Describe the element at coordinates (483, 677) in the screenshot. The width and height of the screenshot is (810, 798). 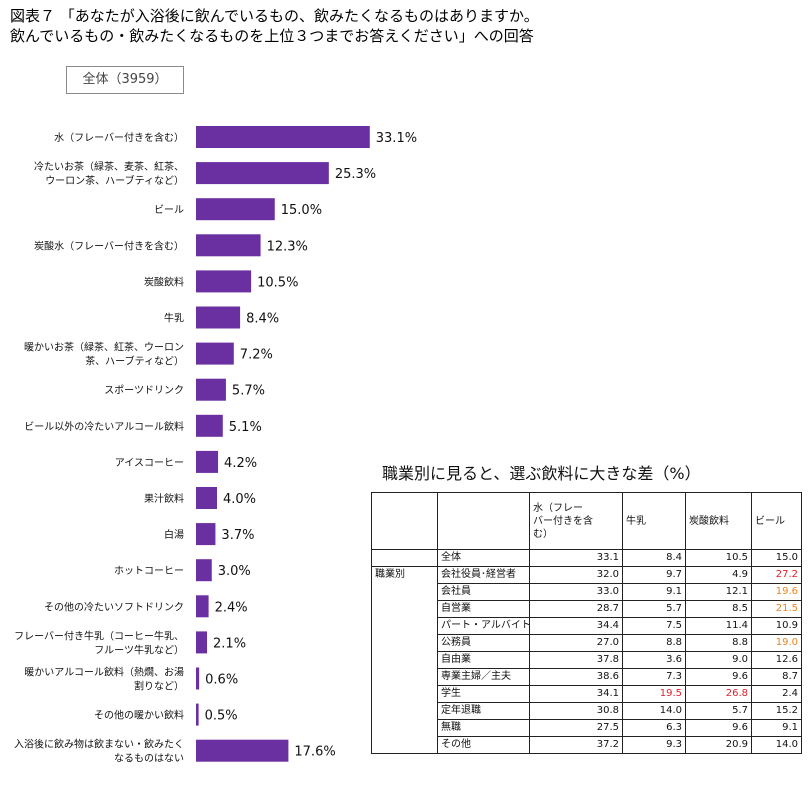
I see `row-label: 専業主婦／主夫` at that location.